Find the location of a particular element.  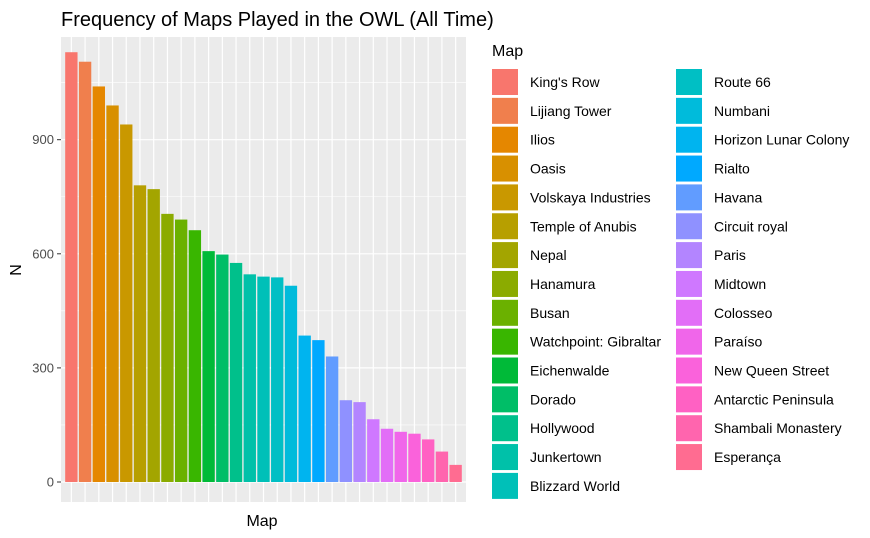

legend-label: Junkertown is located at coordinates (566, 457).